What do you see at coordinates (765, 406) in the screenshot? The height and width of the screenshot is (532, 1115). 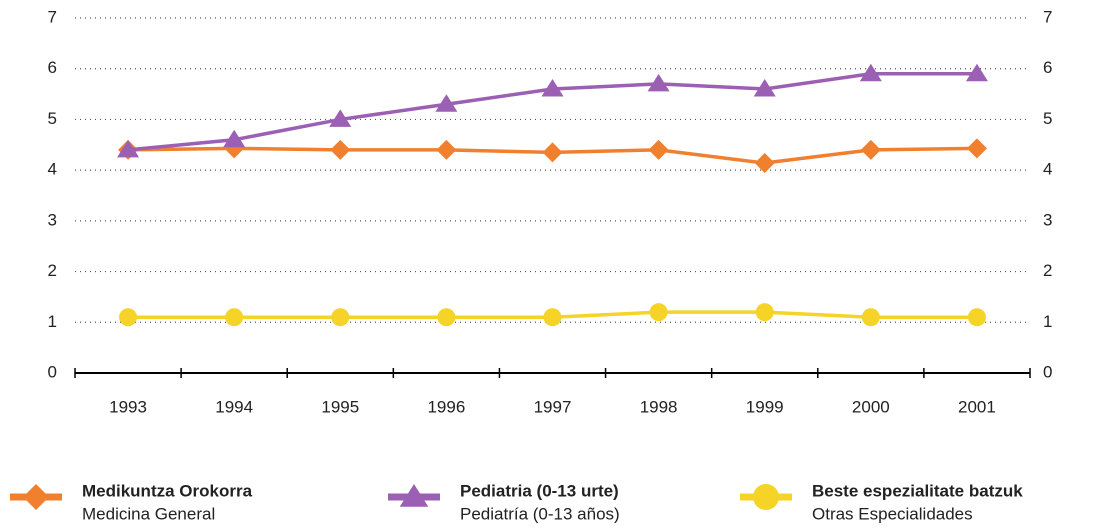 I see `x-tick-label: 1999` at bounding box center [765, 406].